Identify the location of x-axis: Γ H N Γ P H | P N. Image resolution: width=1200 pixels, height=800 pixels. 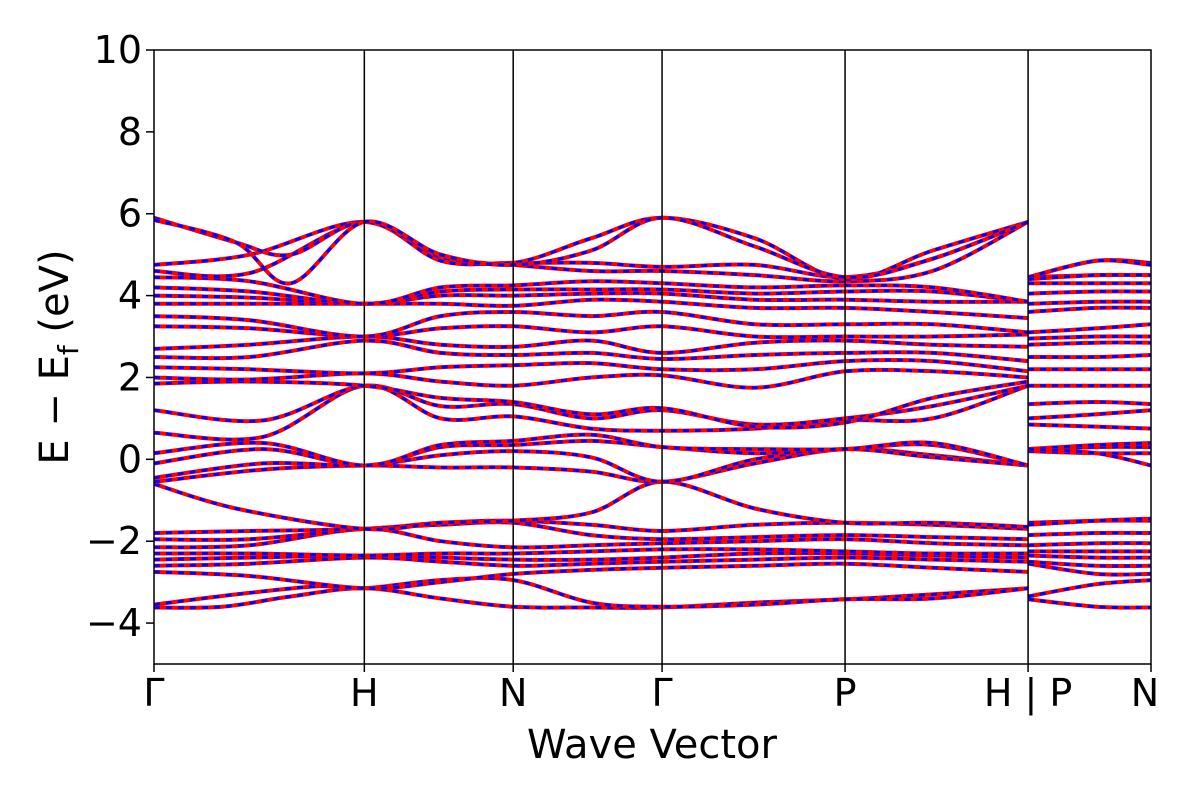
(651, 690).